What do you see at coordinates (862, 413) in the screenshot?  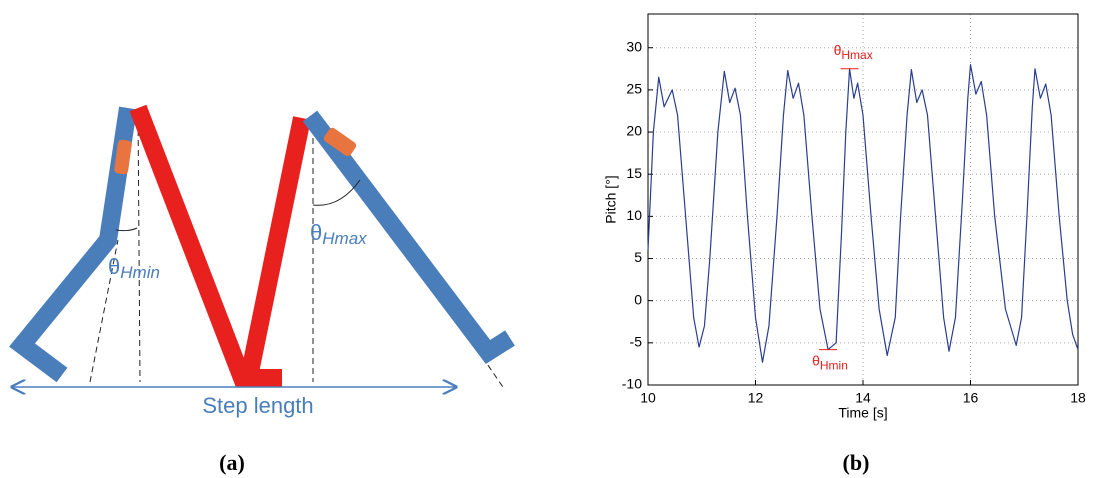 I see `x-axis-label: Time [s]` at bounding box center [862, 413].